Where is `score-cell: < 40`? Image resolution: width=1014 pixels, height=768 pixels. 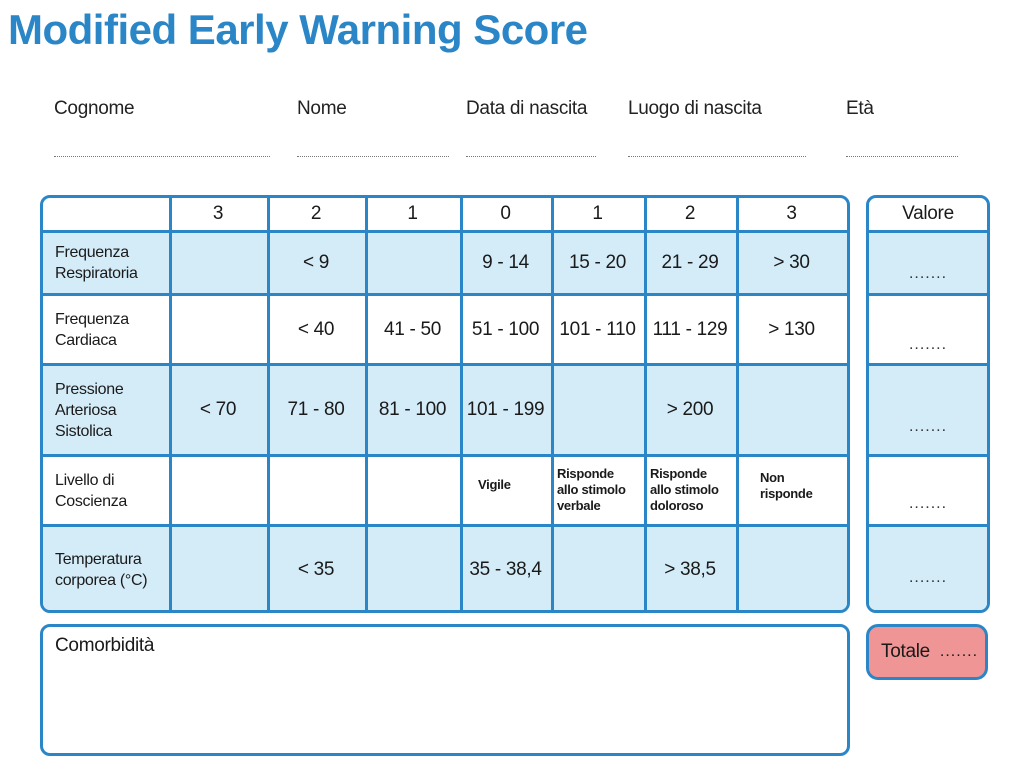 score-cell: < 40 is located at coordinates (316, 329).